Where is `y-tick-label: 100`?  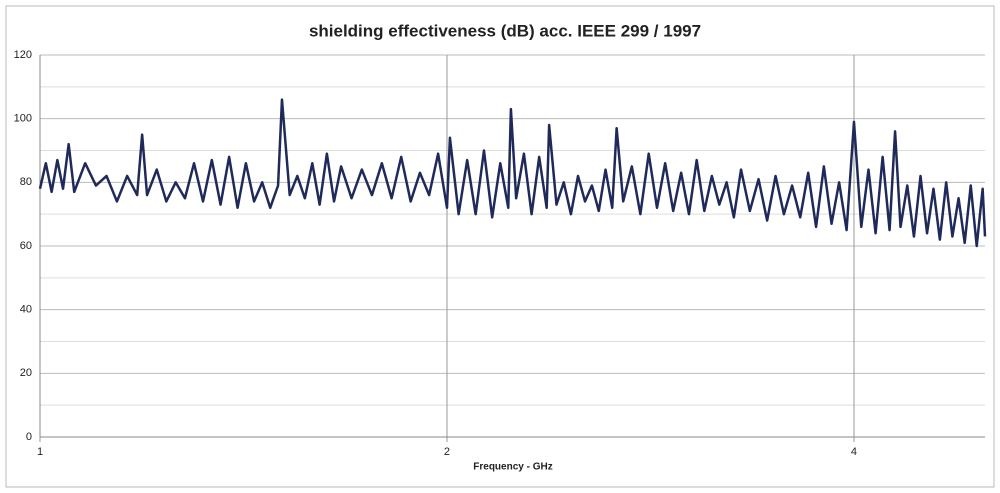
y-tick-label: 100 is located at coordinates (23, 119).